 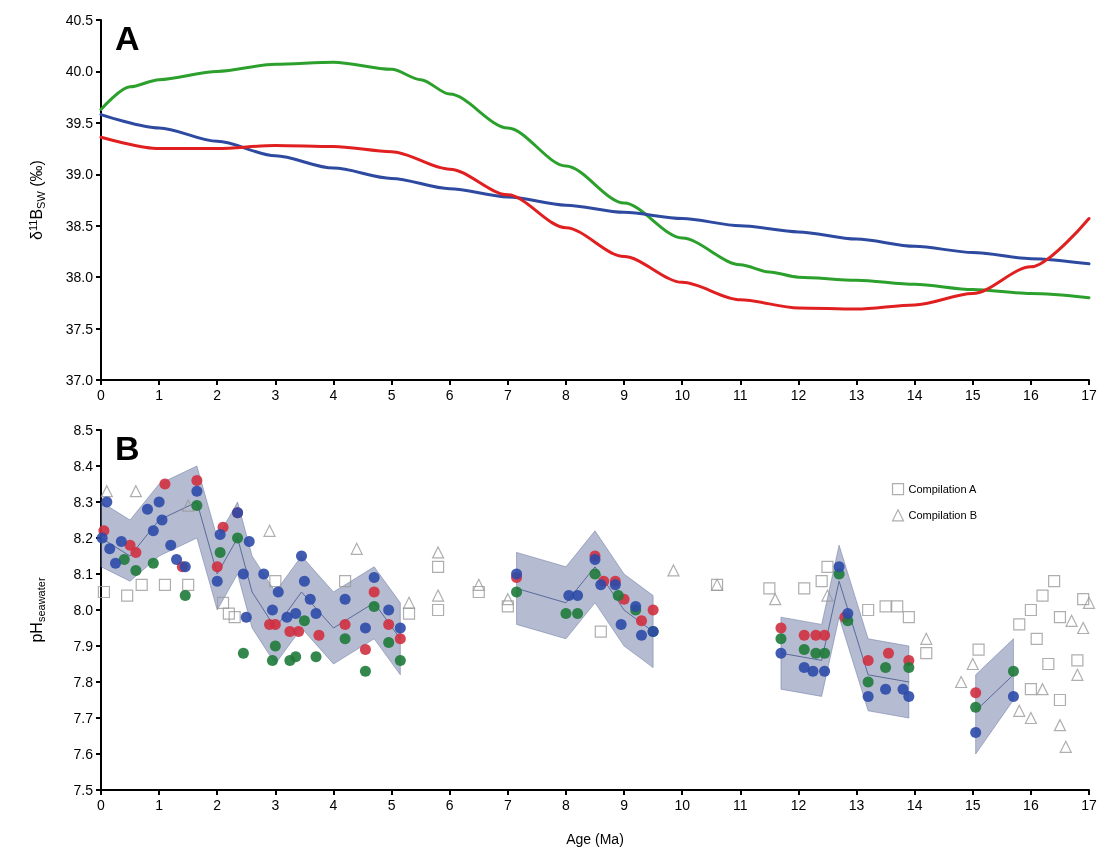 I want to click on chart-title: A, so click(x=127, y=38).